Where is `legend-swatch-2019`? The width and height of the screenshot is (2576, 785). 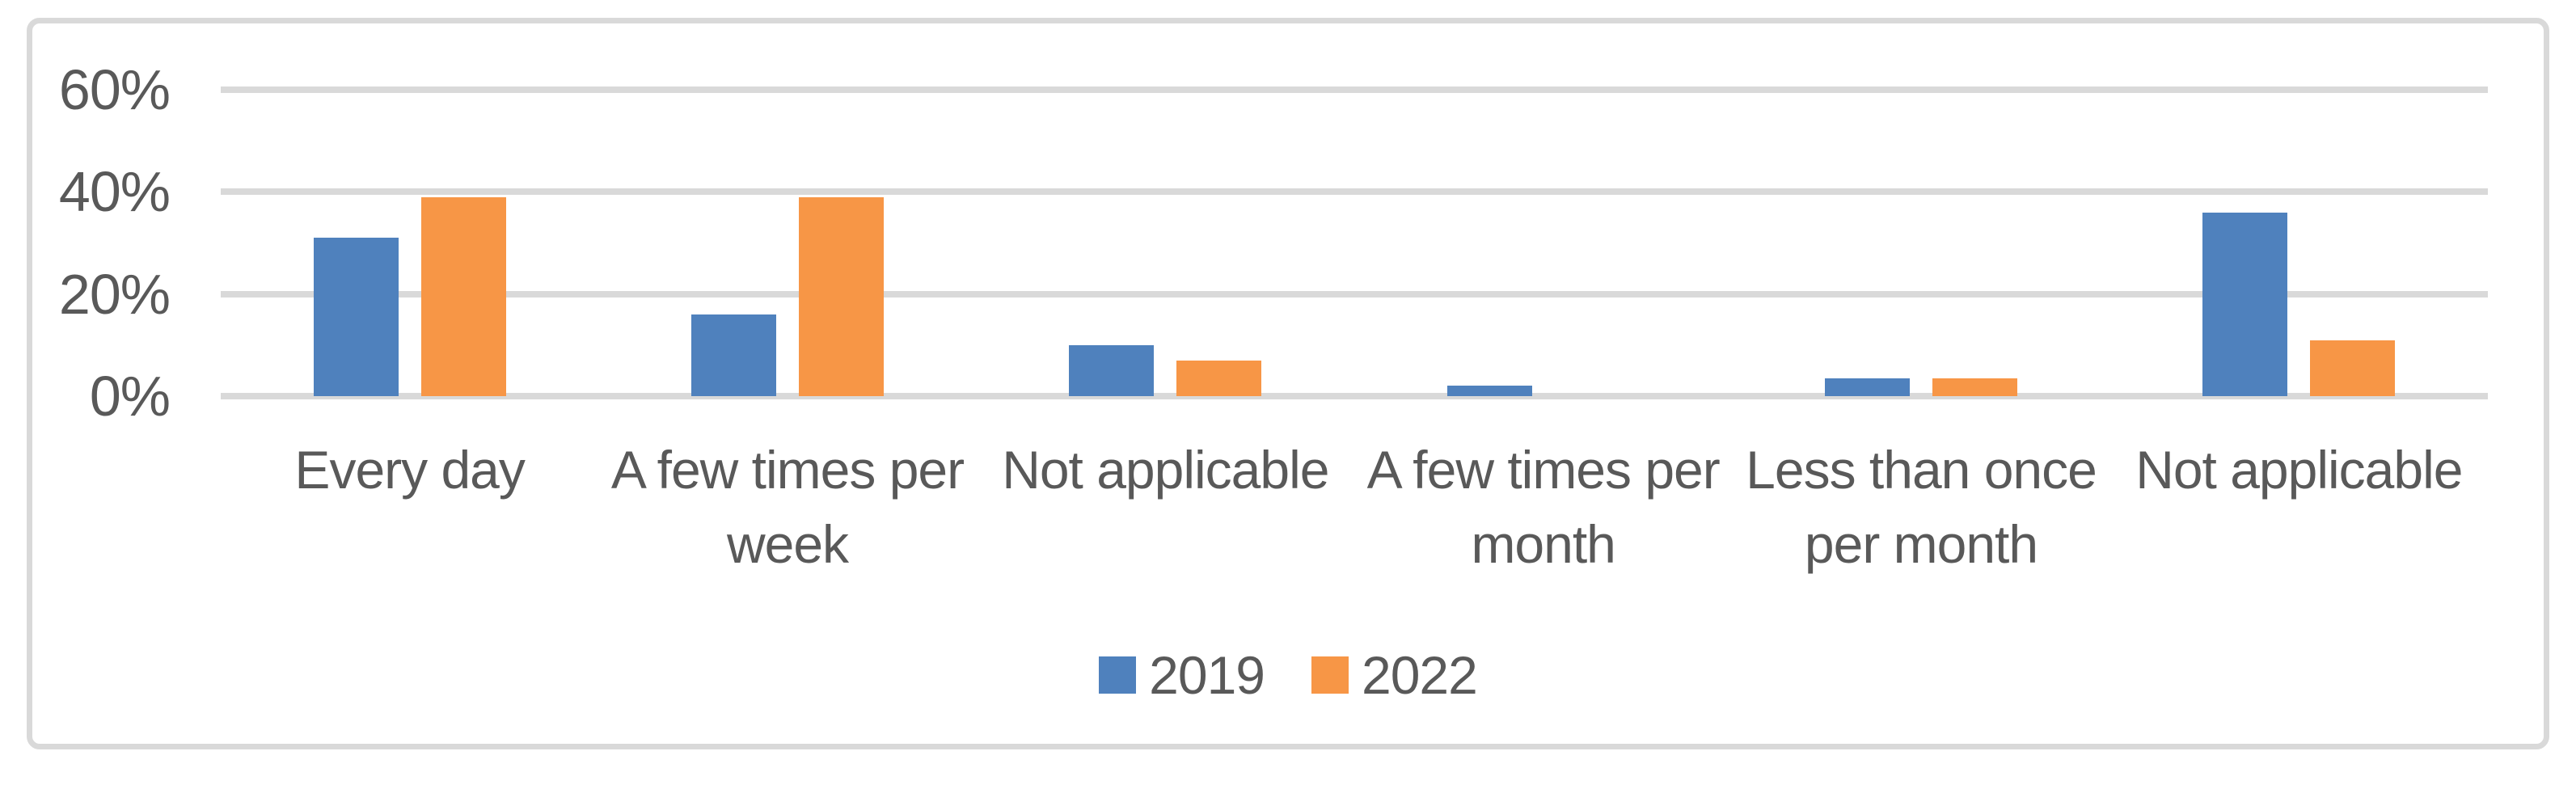 legend-swatch-2019 is located at coordinates (1118, 675).